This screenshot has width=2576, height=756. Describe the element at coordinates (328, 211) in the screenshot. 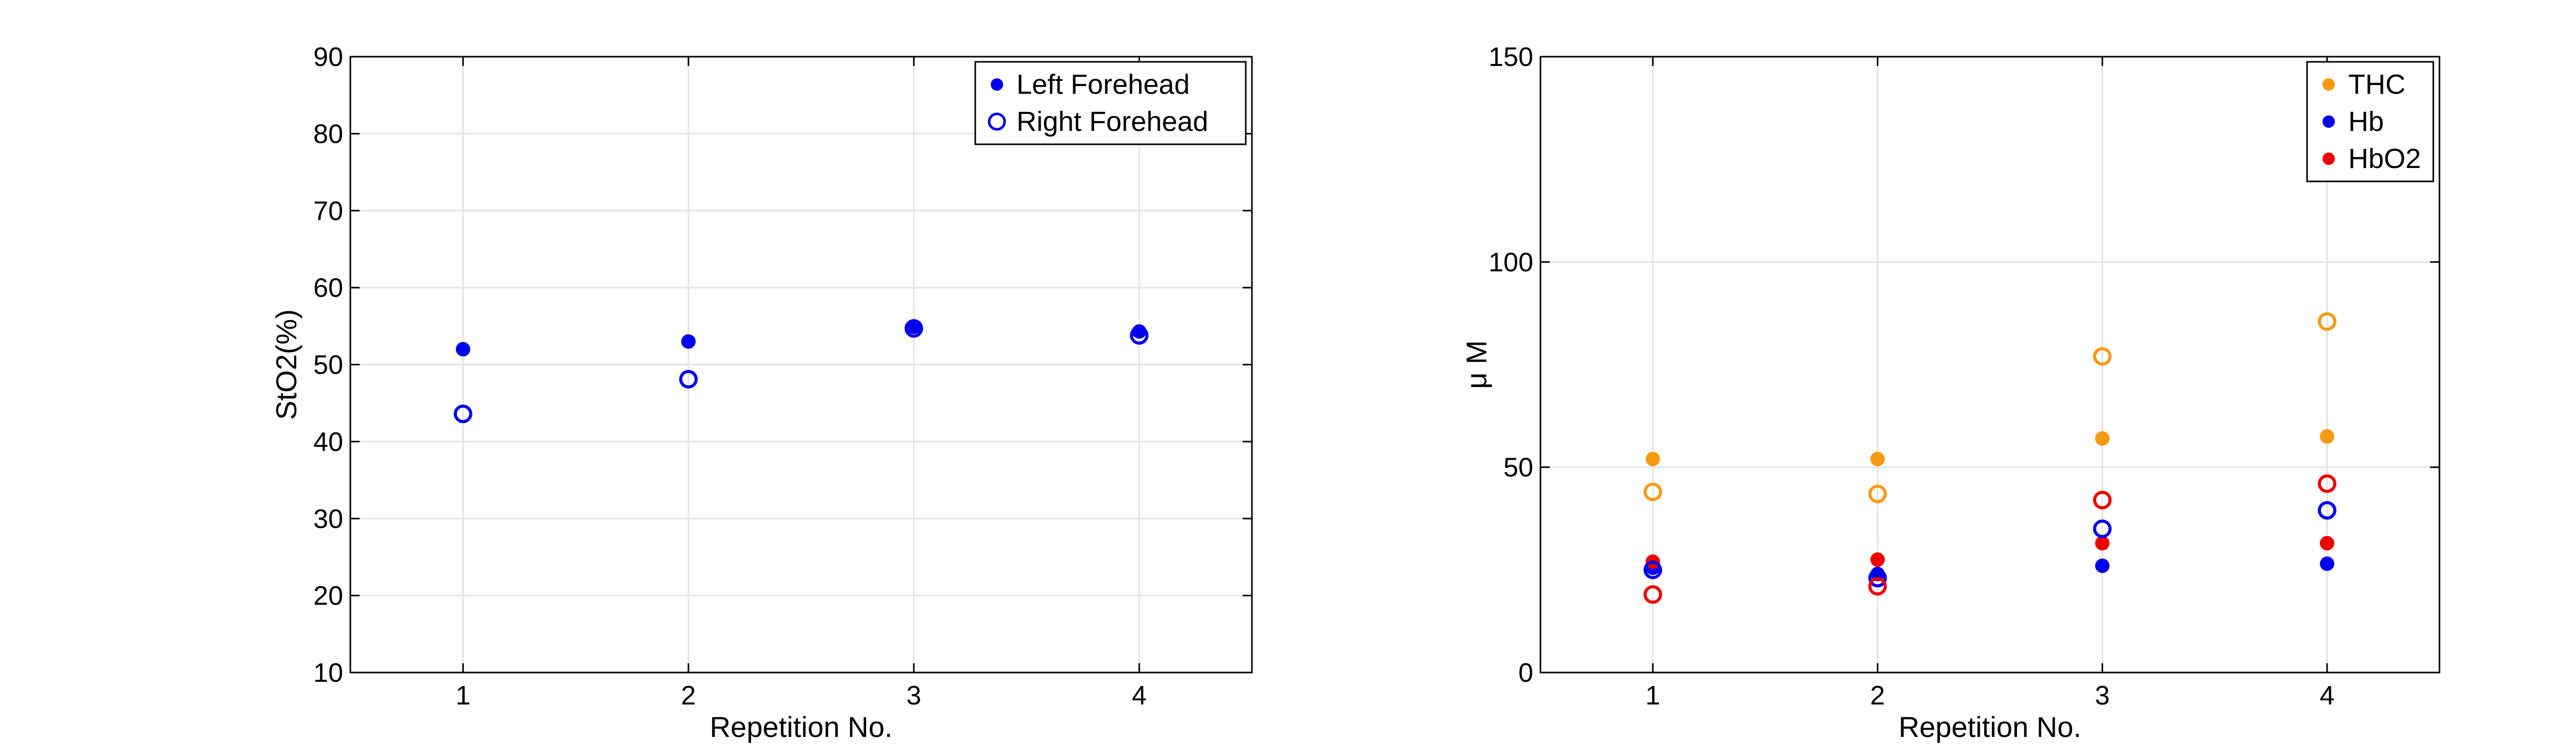

I see `y-tick-label: 70` at that location.